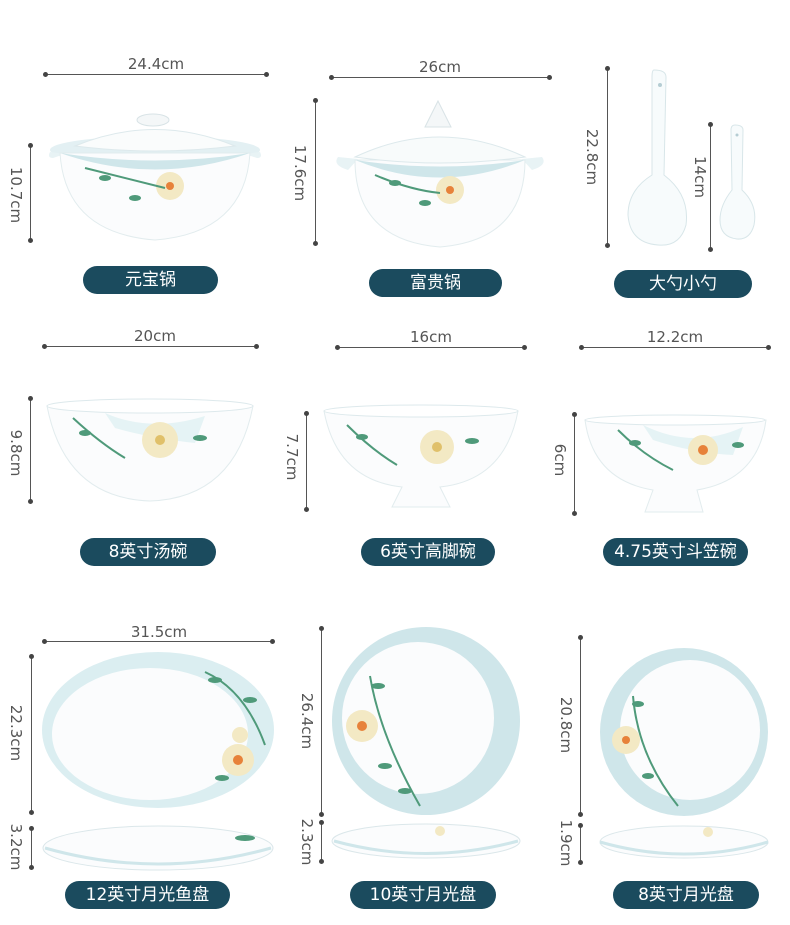 The height and width of the screenshot is (925, 790). I want to click on bowl-8inch-image, so click(150, 450).